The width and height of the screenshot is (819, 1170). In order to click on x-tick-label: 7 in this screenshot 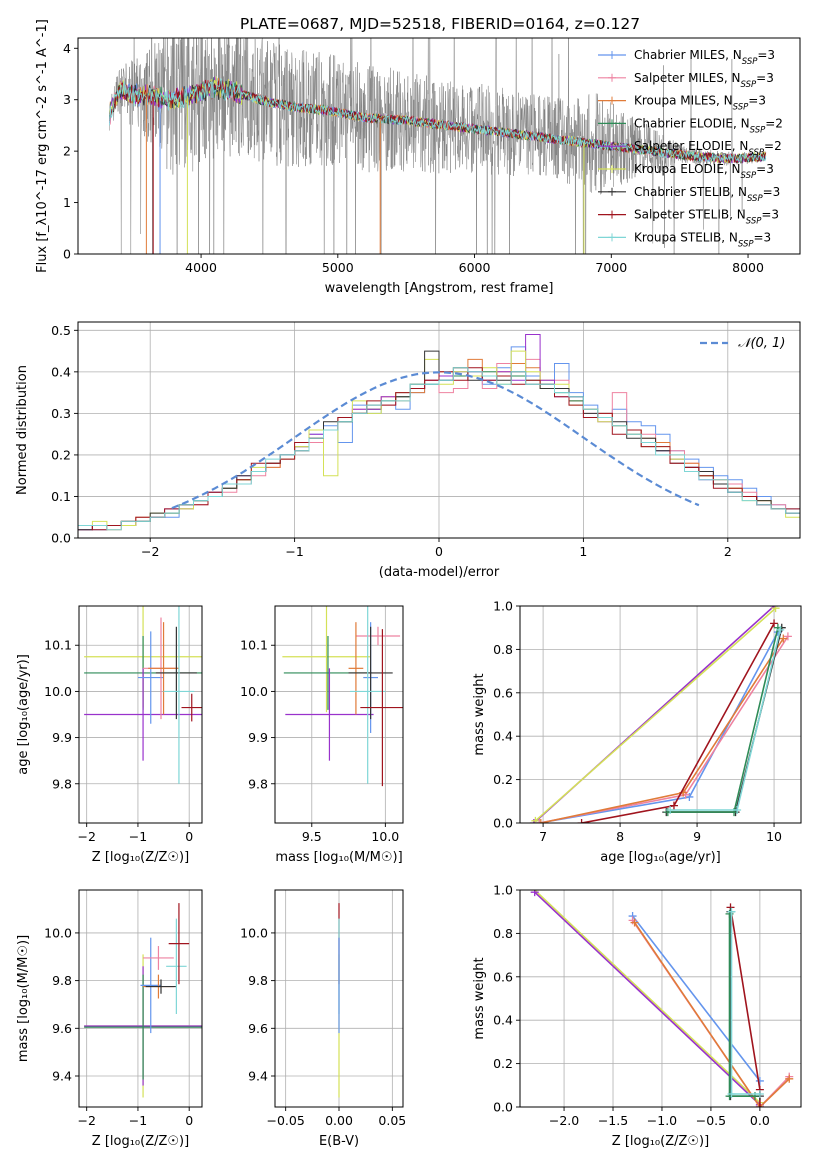, I will do `click(543, 836)`.